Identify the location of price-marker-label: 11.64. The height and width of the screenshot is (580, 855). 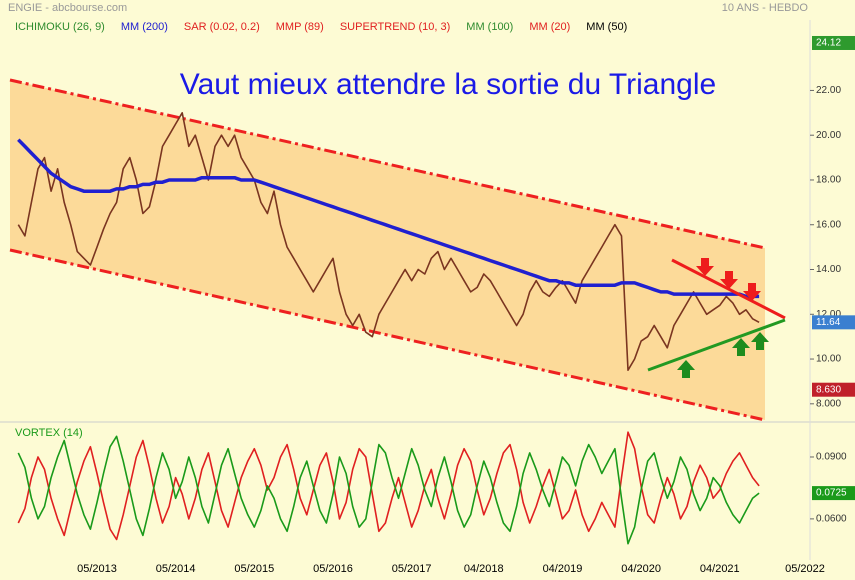
(828, 322).